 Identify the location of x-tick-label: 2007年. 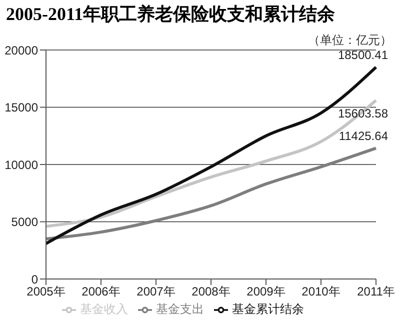
(156, 291).